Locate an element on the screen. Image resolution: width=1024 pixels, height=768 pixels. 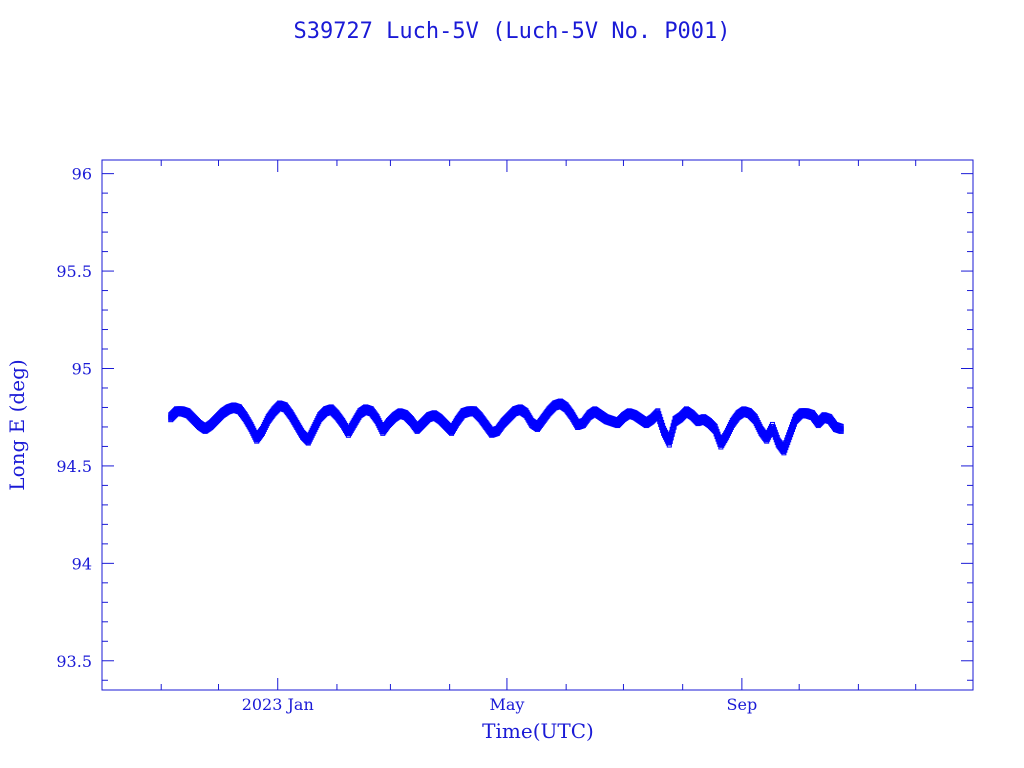
y-tick-label: 96 is located at coordinates (82, 174).